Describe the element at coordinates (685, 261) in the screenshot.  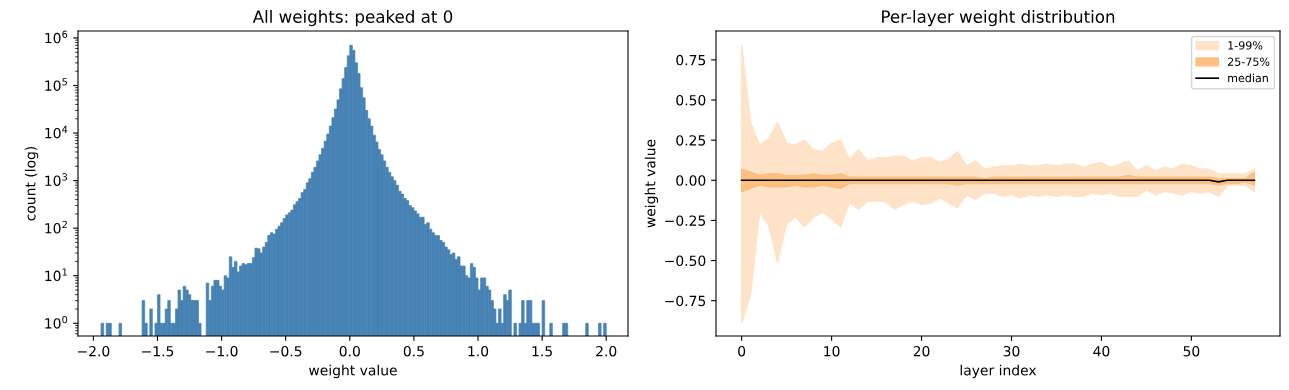
I see `y-tick-label: −0.50` at that location.